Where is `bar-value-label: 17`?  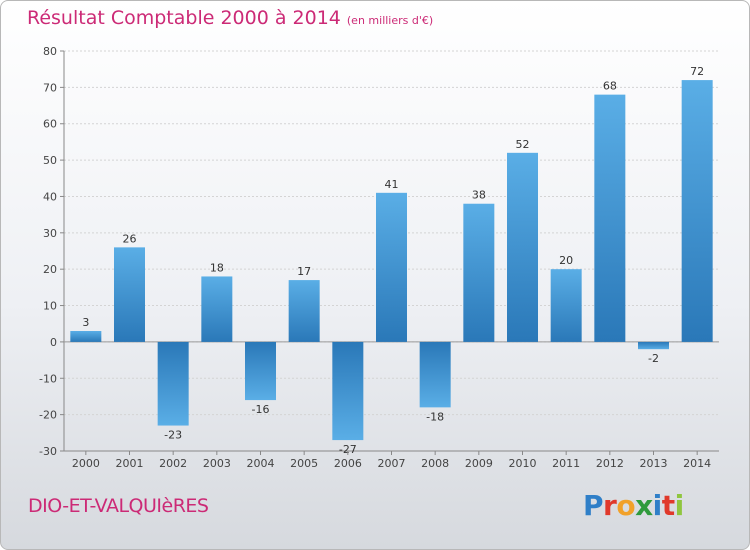 bar-value-label: 17 is located at coordinates (304, 271).